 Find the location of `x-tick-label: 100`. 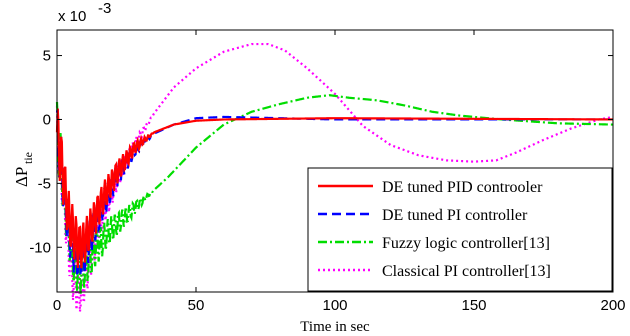

x-tick-label: 100 is located at coordinates (334, 305).